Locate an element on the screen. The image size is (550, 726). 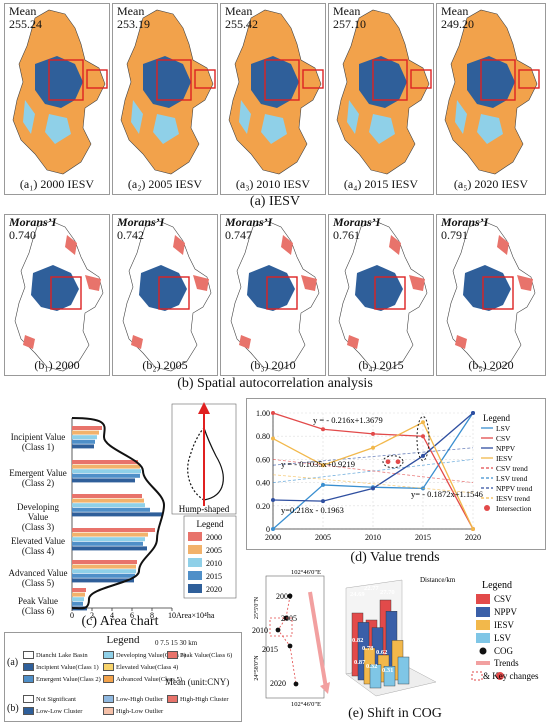
category-label: Elevated Value (Class 4) is located at coordinates (38, 546).